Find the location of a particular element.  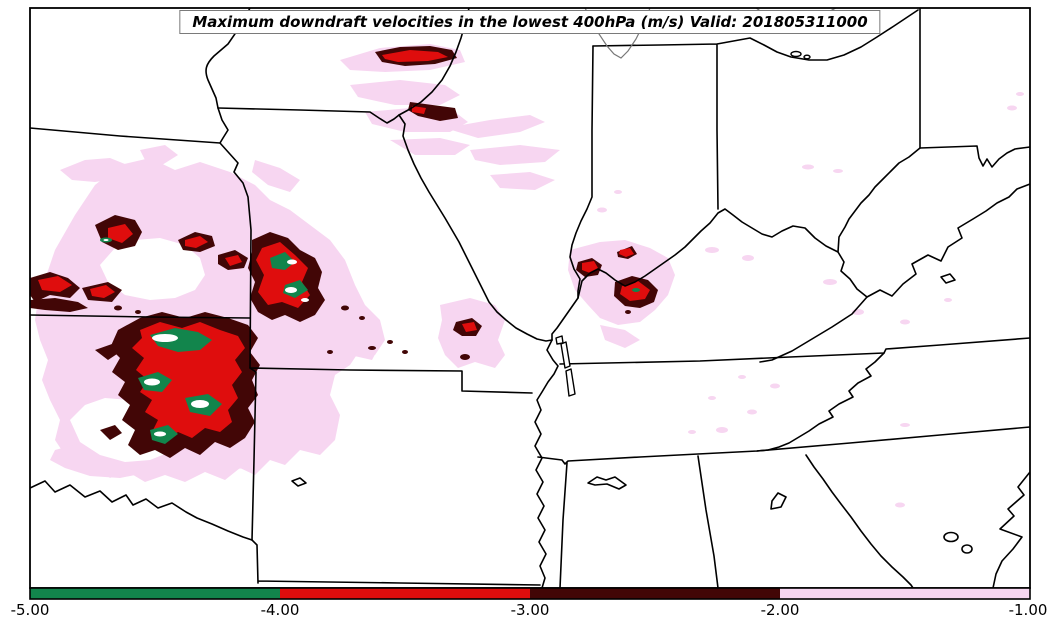

border-savannah-river is located at coordinates (859, 521).